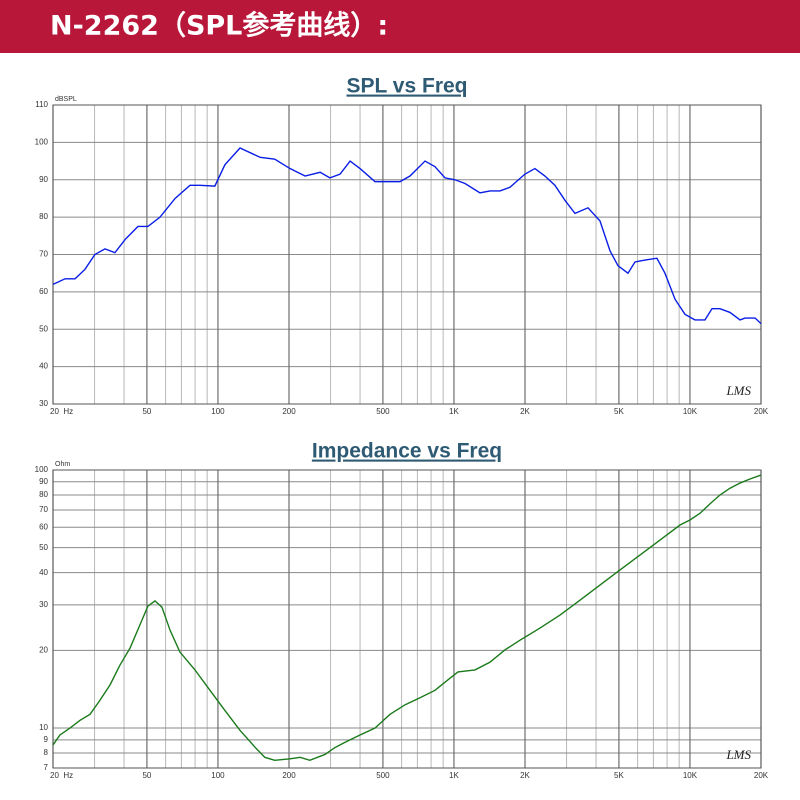 The image size is (800, 800). Describe the element at coordinates (66, 99) in the screenshot. I see `y-axis-label: dBSPL` at that location.